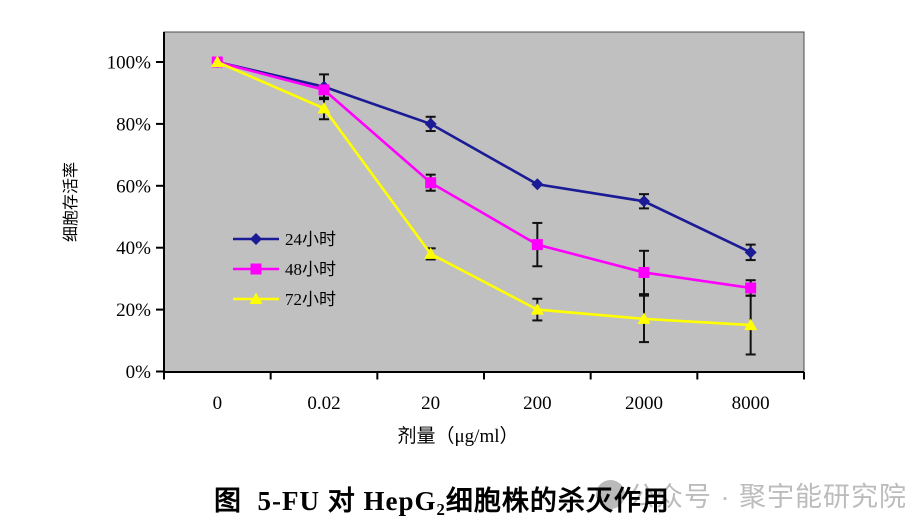 This screenshot has width=910, height=531. Describe the element at coordinates (751, 403) in the screenshot. I see `x-tick-label: 8000` at that location.